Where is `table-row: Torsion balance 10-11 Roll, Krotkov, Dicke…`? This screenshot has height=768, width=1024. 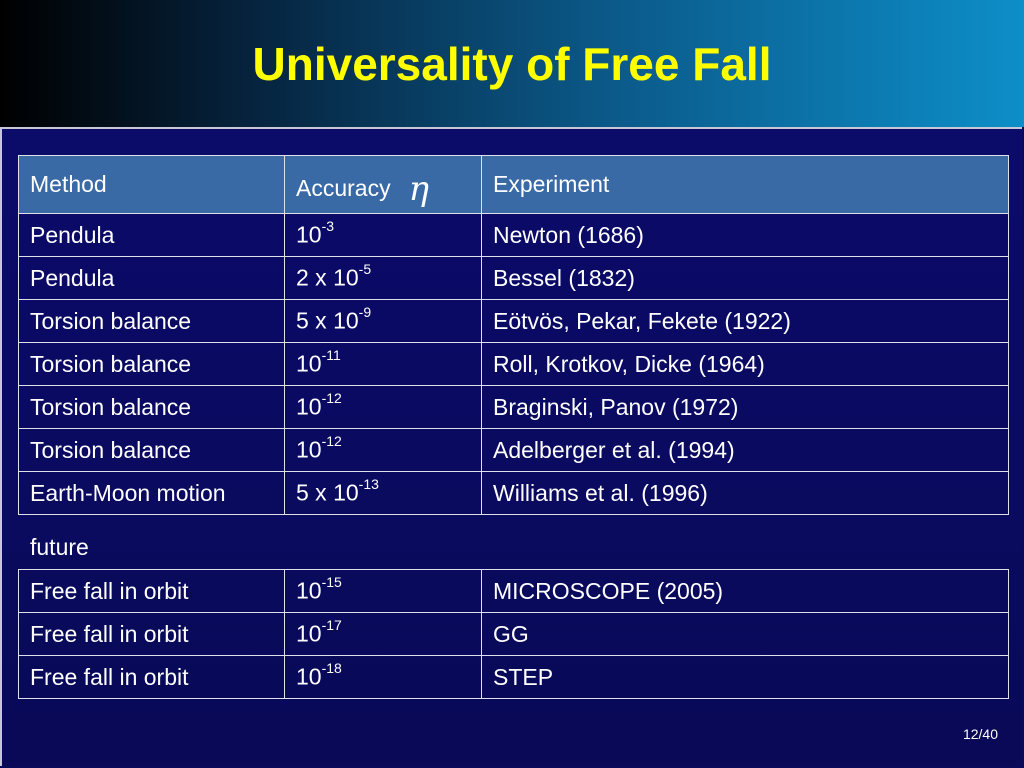
table-row: Torsion balance 10-11 Roll, Krotkov, Dicke… is located at coordinates (513, 364).